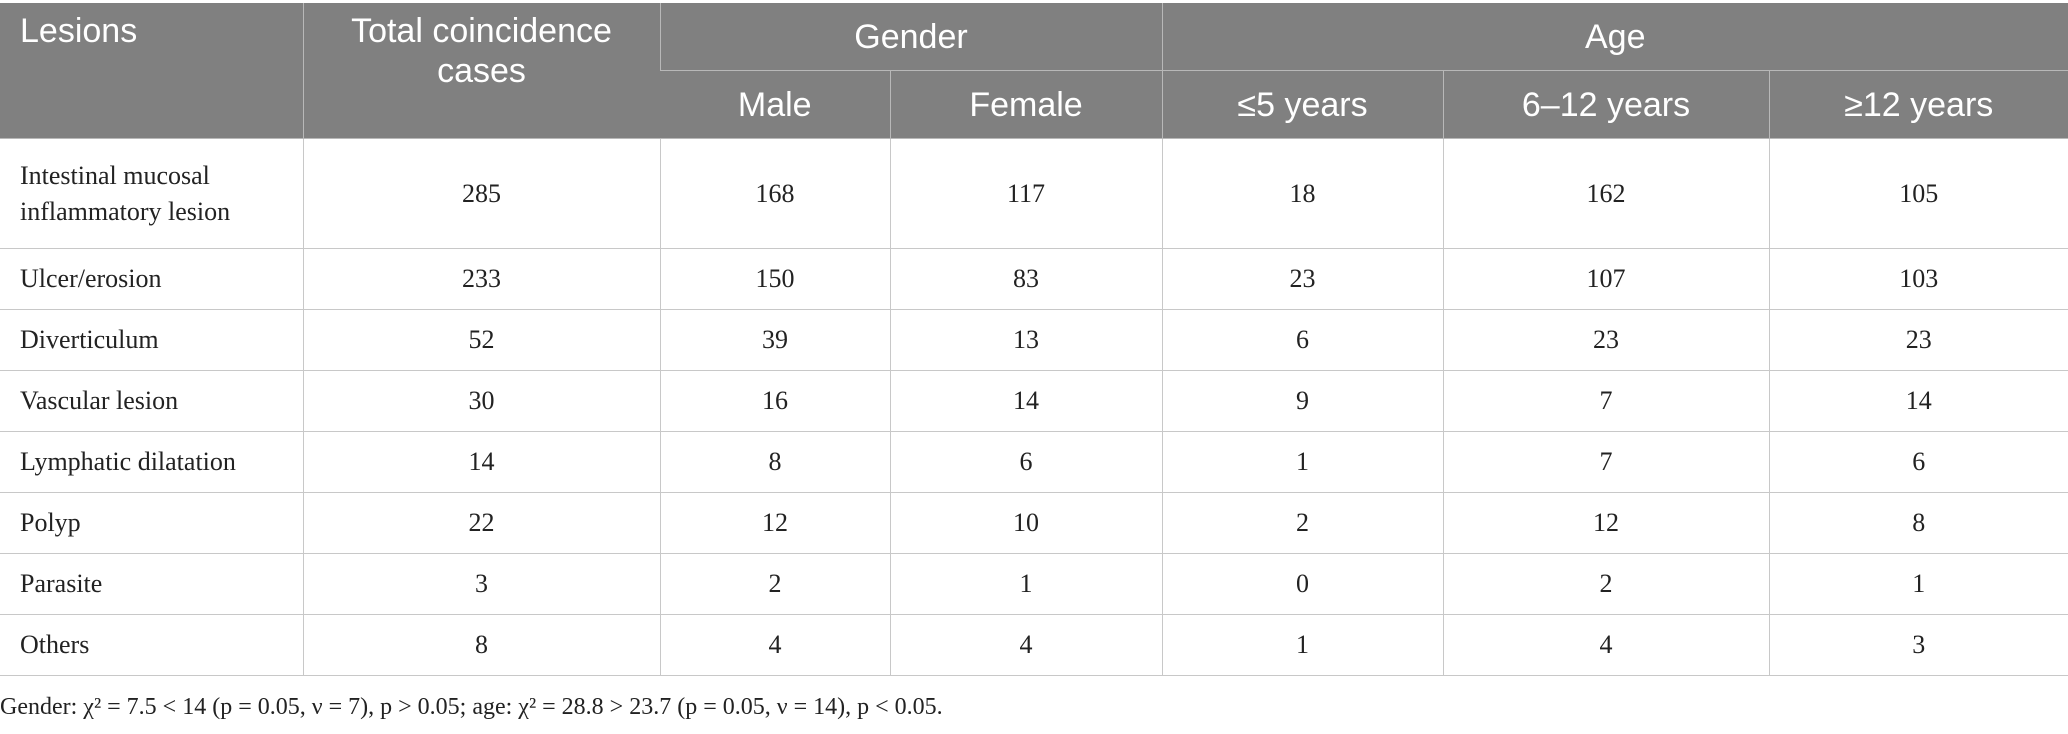 Image resolution: width=2068 pixels, height=734 pixels. What do you see at coordinates (151, 71) in the screenshot?
I see `lesions-header: Lesions` at bounding box center [151, 71].